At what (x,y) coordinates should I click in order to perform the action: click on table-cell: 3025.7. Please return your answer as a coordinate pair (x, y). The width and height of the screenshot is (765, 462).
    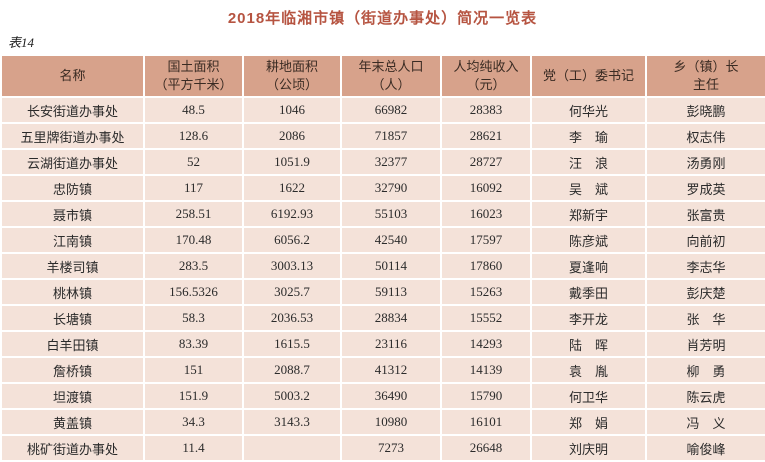
    Looking at the image, I should click on (292, 292).